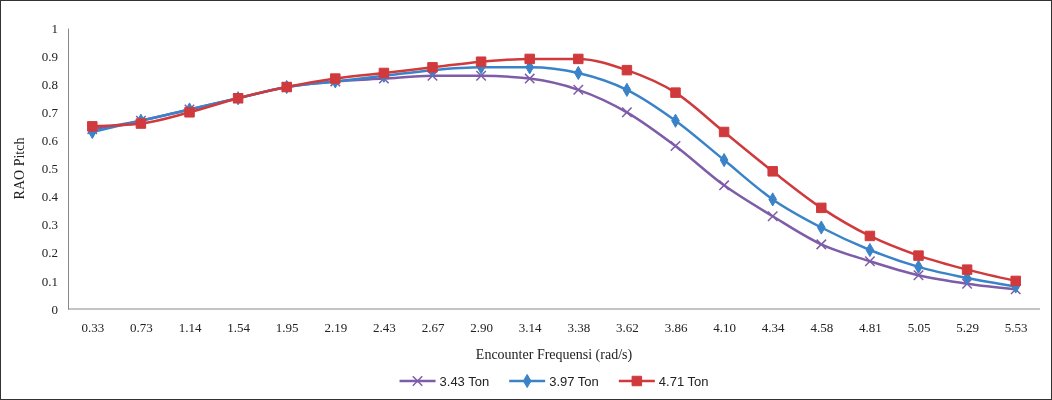  What do you see at coordinates (683, 381) in the screenshot?
I see `legend-label: 4.71 Ton` at bounding box center [683, 381].